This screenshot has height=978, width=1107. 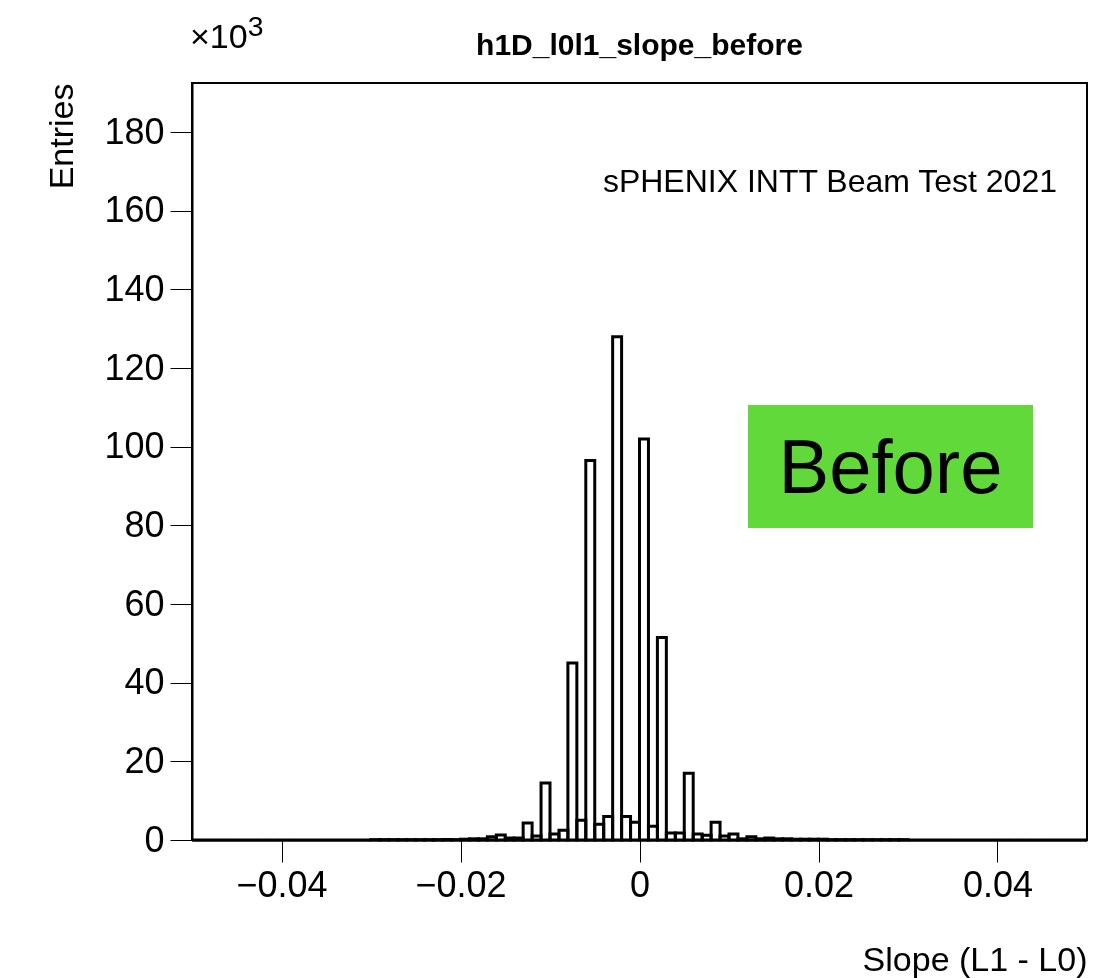 I want to click on y-tick-label: 80, so click(x=144, y=524).